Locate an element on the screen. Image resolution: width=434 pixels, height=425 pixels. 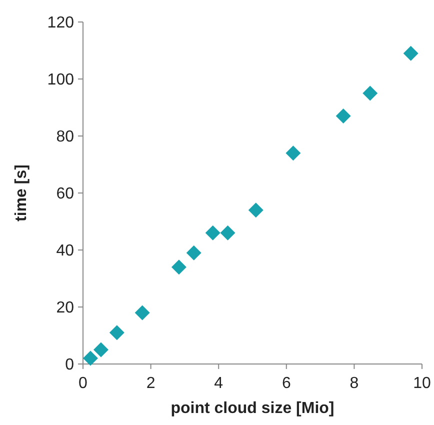
x-tick-label: 0 is located at coordinates (83, 383).